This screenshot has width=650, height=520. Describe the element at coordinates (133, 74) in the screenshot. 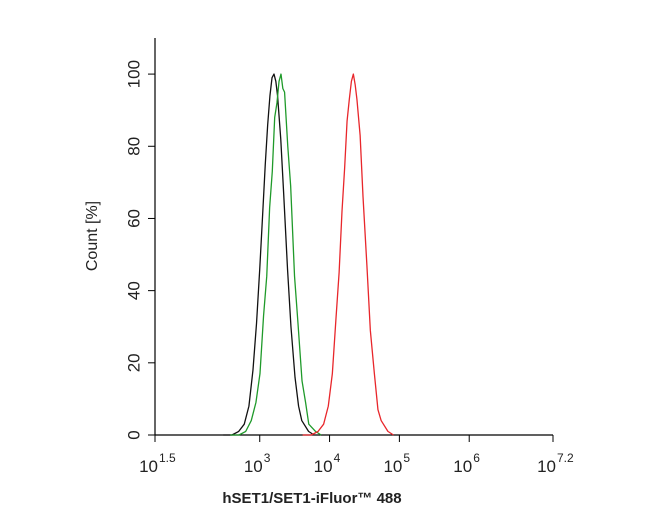

I see `y-tick-label: 100` at that location.